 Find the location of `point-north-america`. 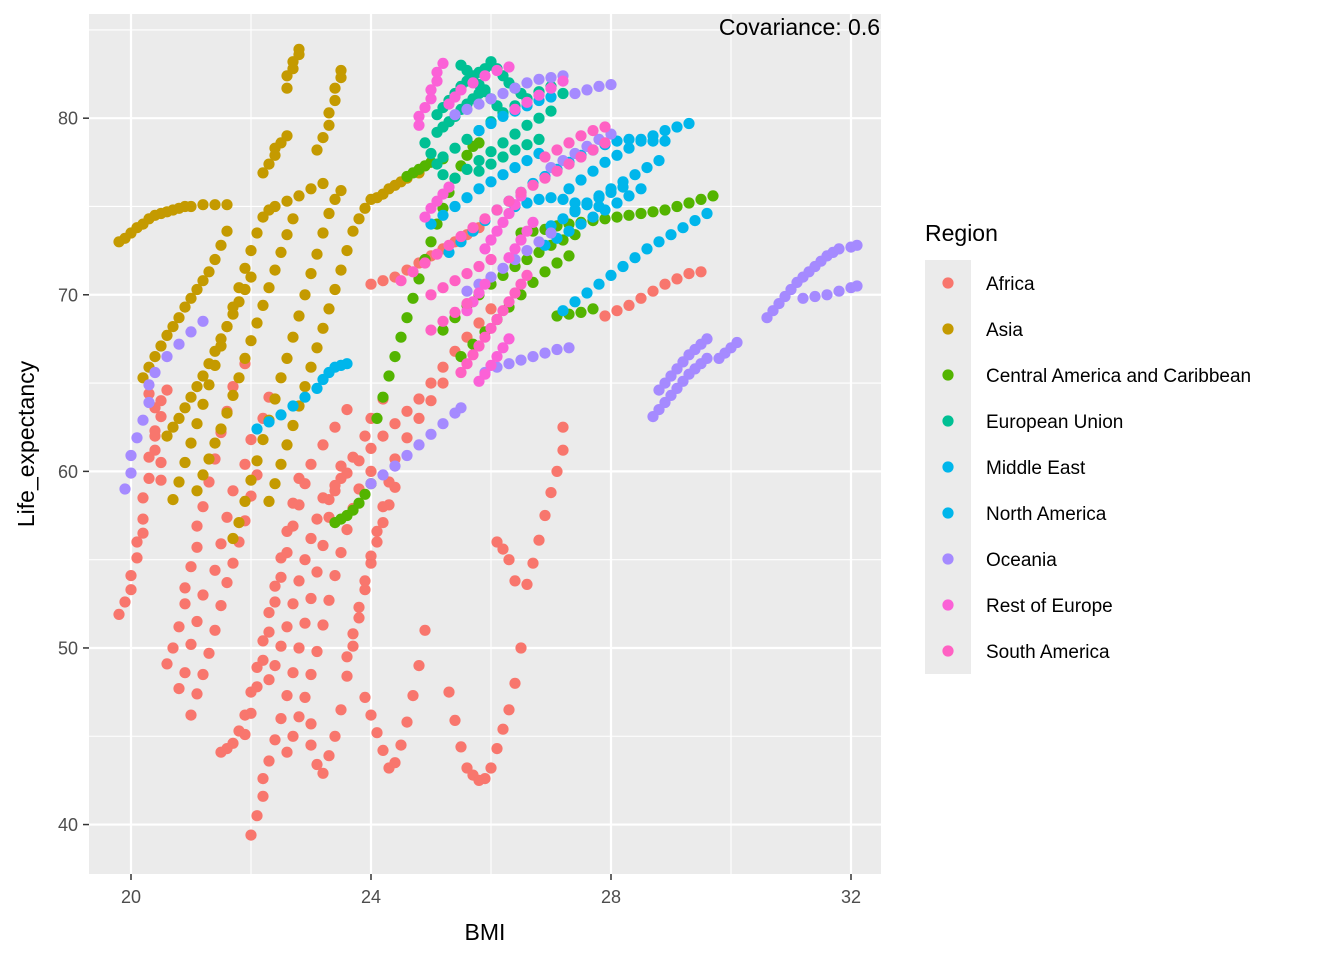

point-north-america is located at coordinates (665, 141).